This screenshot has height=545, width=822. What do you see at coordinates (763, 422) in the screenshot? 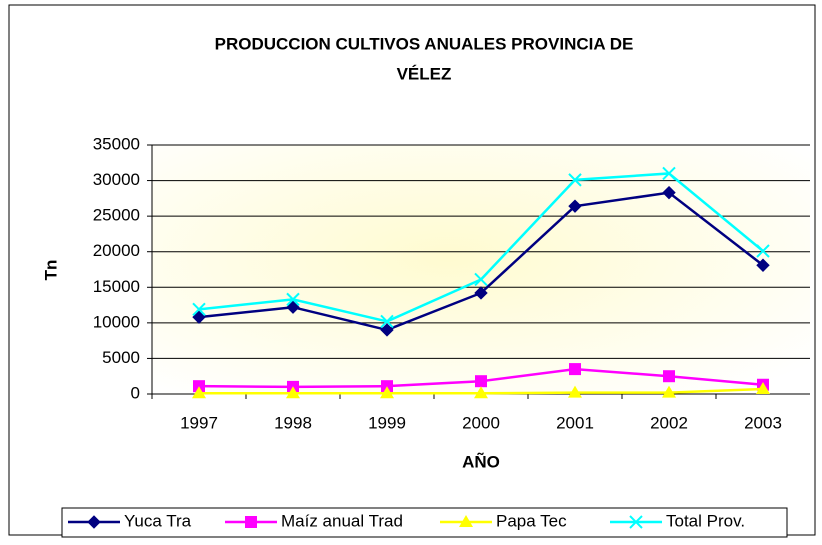
I see `x-tick-label: 2003` at bounding box center [763, 422].